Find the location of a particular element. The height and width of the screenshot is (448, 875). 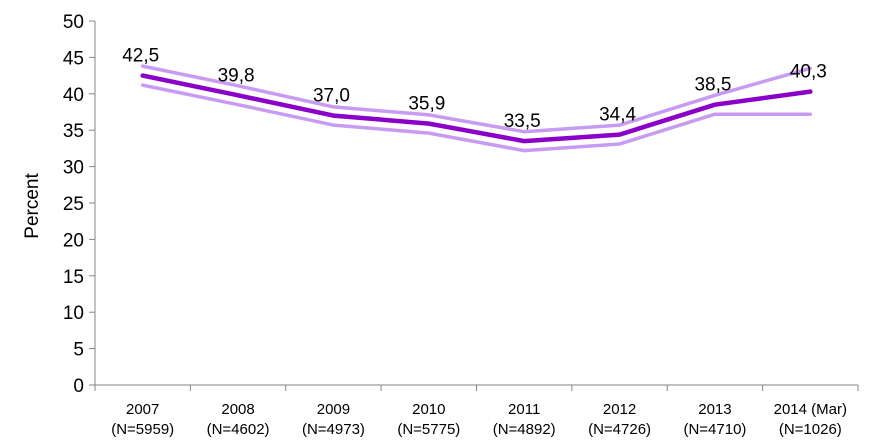

data-label: 34,4 is located at coordinates (617, 115).